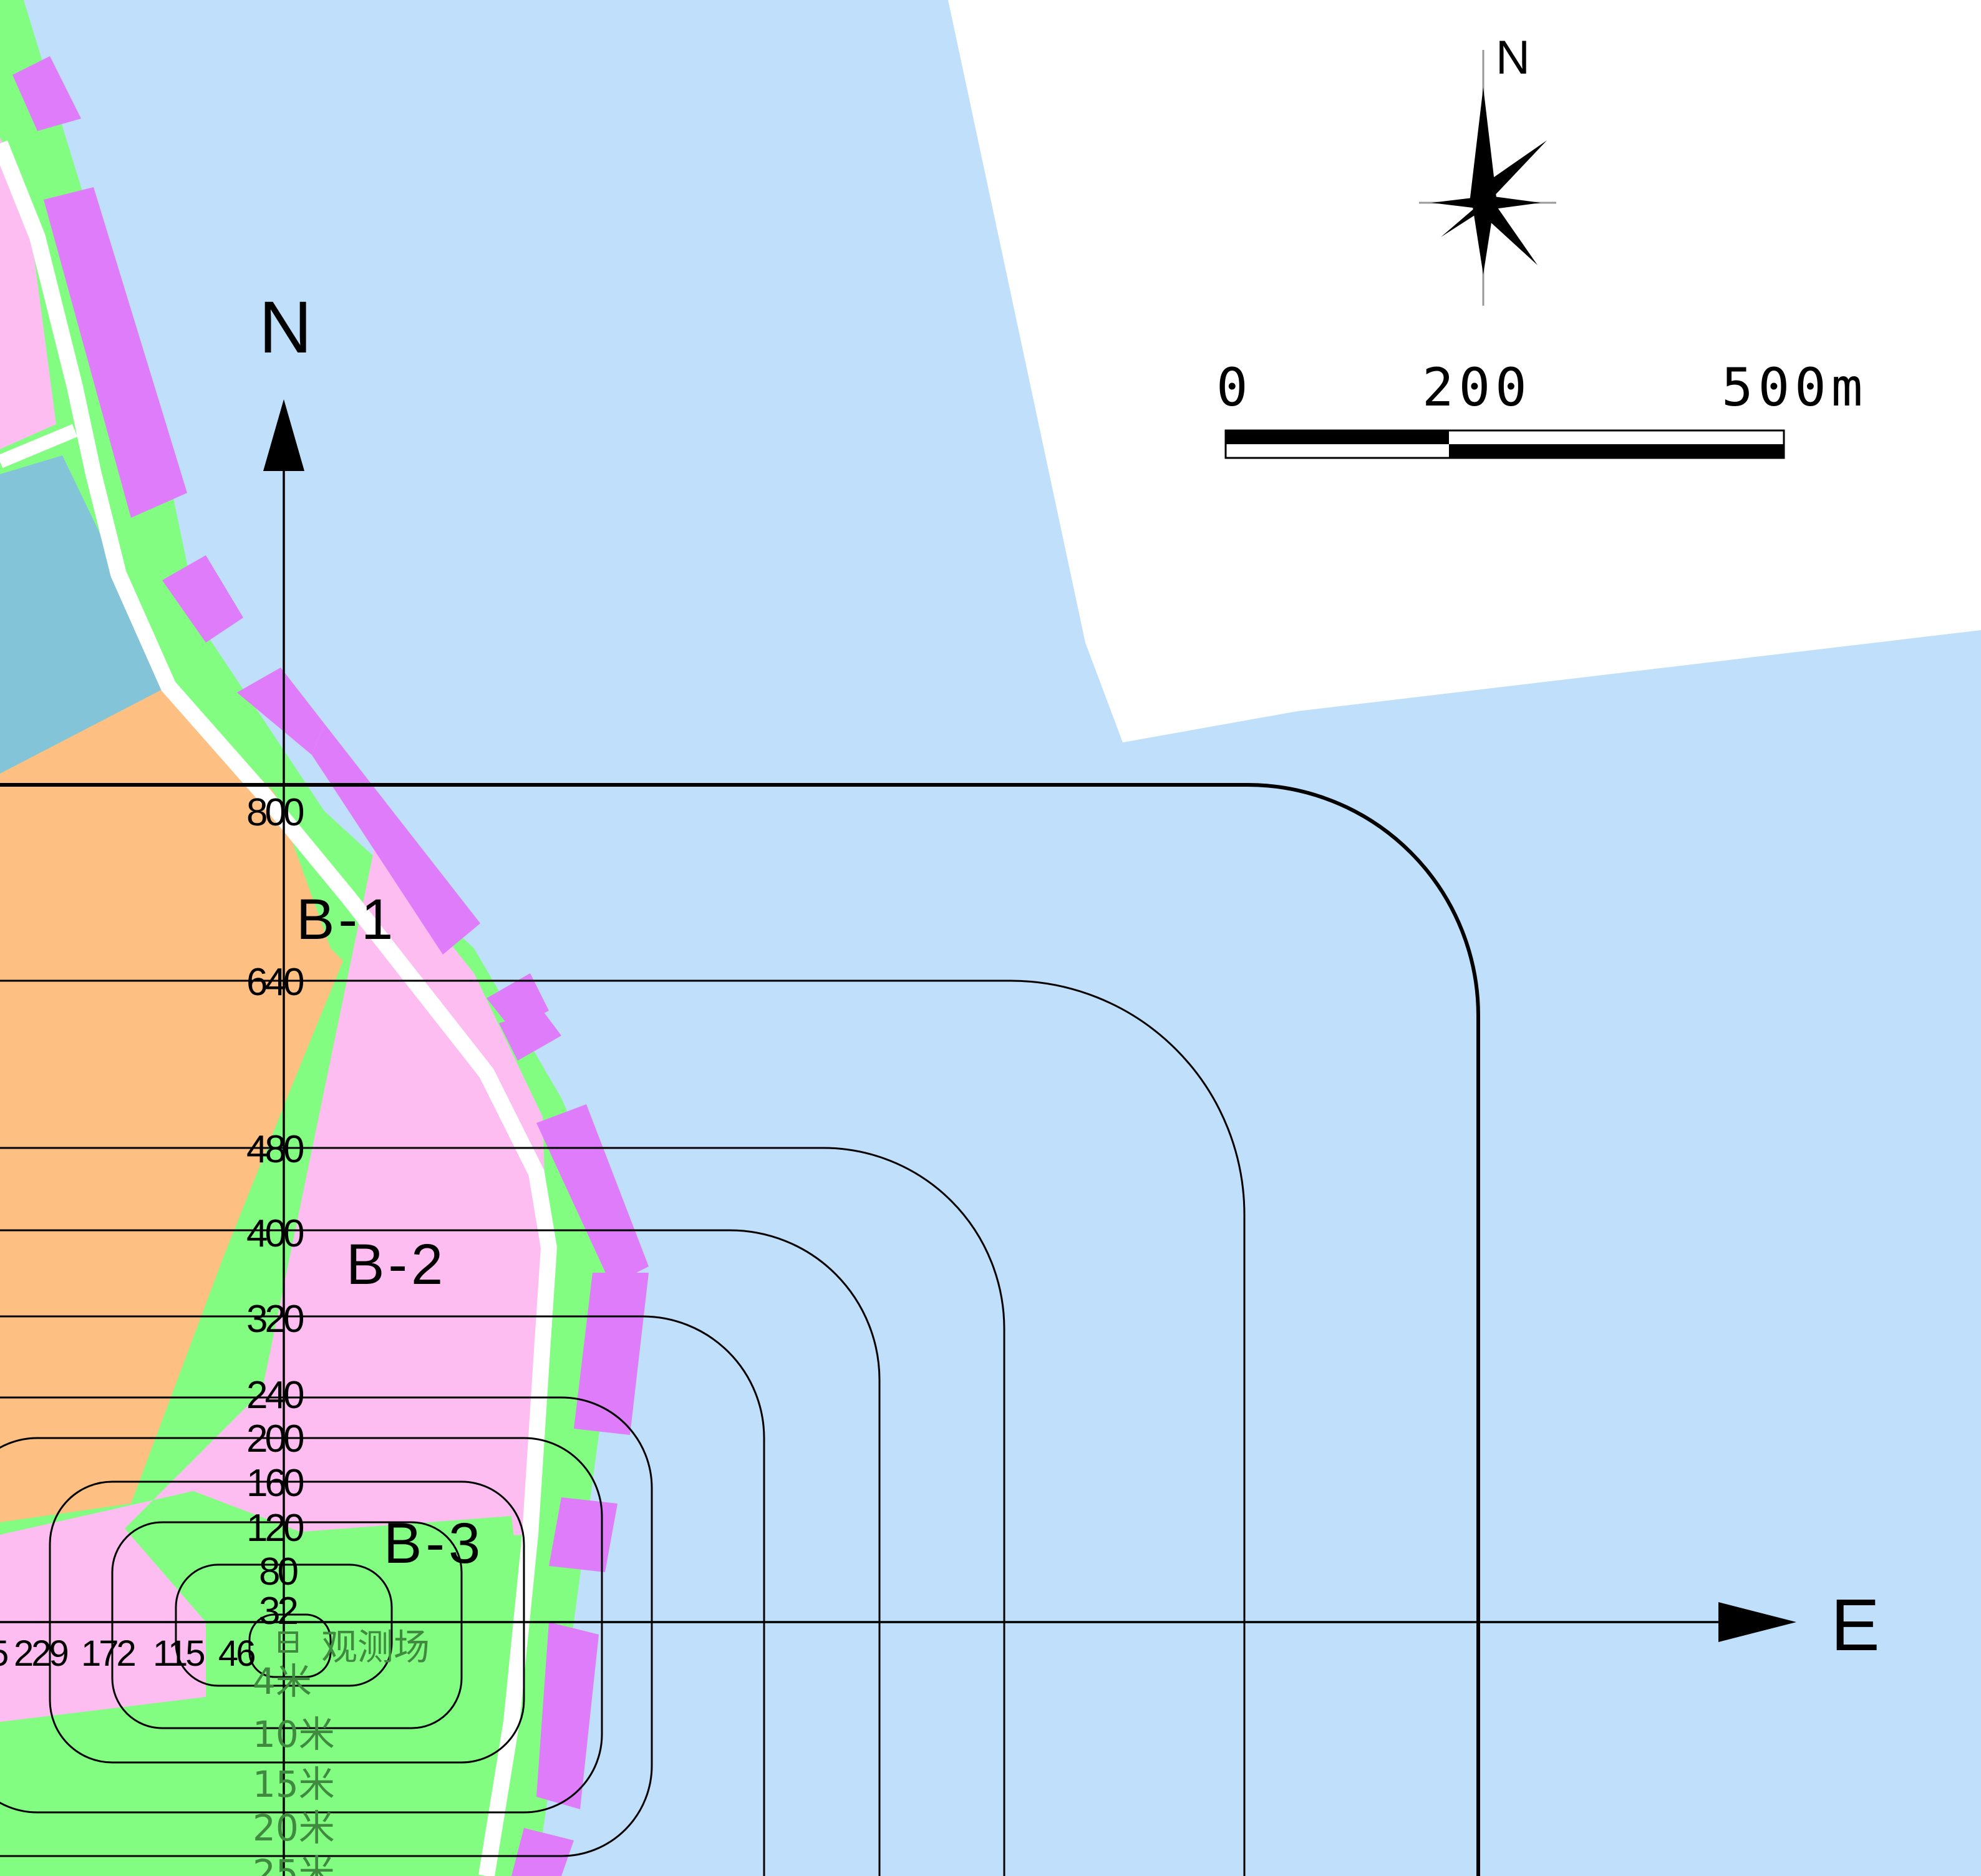 Image resolution: width=1981 pixels, height=1876 pixels. What do you see at coordinates (1483, 239) in the screenshot?
I see `compass-south-point` at bounding box center [1483, 239].